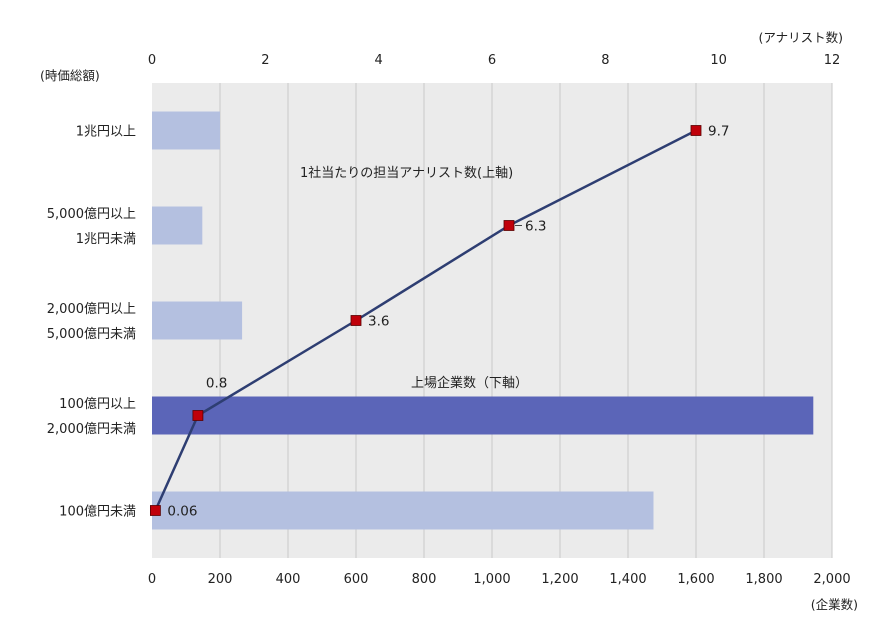 This screenshot has width=883, height=637. What do you see at coordinates (106, 132) in the screenshot?
I see `category-label: 1兆円以上` at bounding box center [106, 132].